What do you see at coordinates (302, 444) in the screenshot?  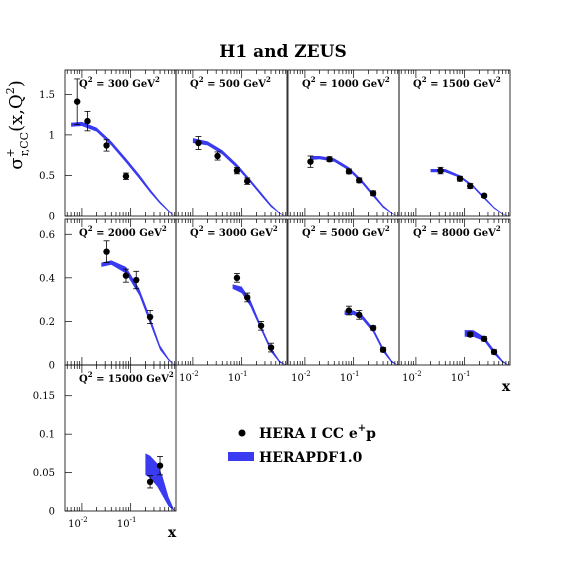 I see `legend: HERA I CC e+p HERAPDF1.0` at bounding box center [302, 444].